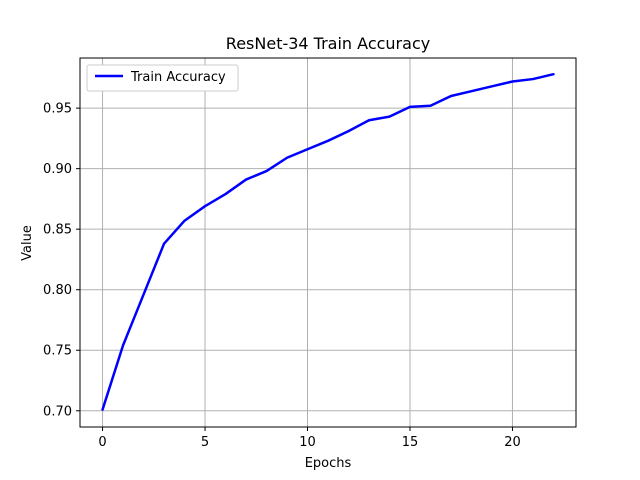 The image size is (640, 480). Describe the element at coordinates (27, 243) in the screenshot. I see `y-axis-label: Value` at that location.